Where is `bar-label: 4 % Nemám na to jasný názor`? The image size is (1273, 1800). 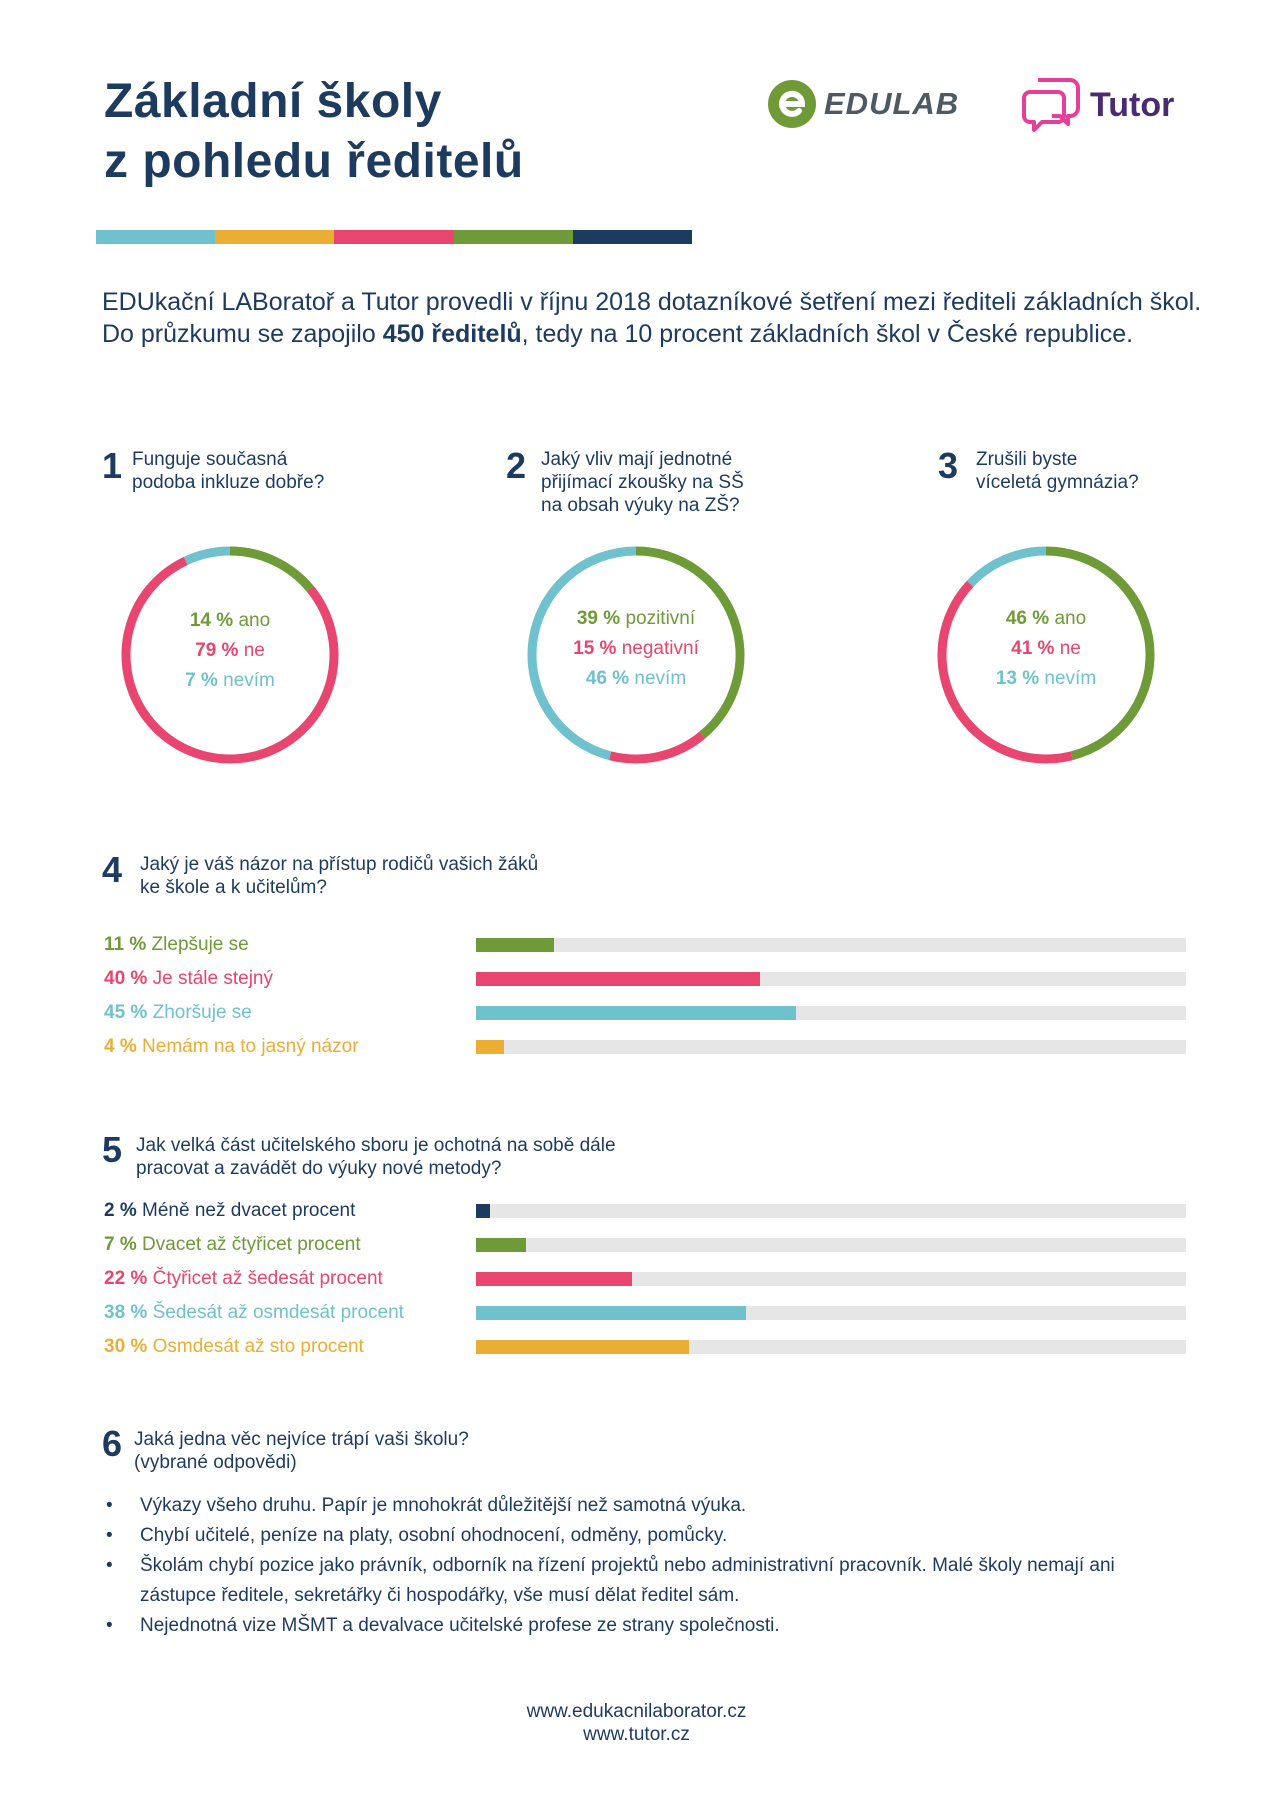 bar-label: 4 % Nemám na to jasný názor is located at coordinates (231, 1047).